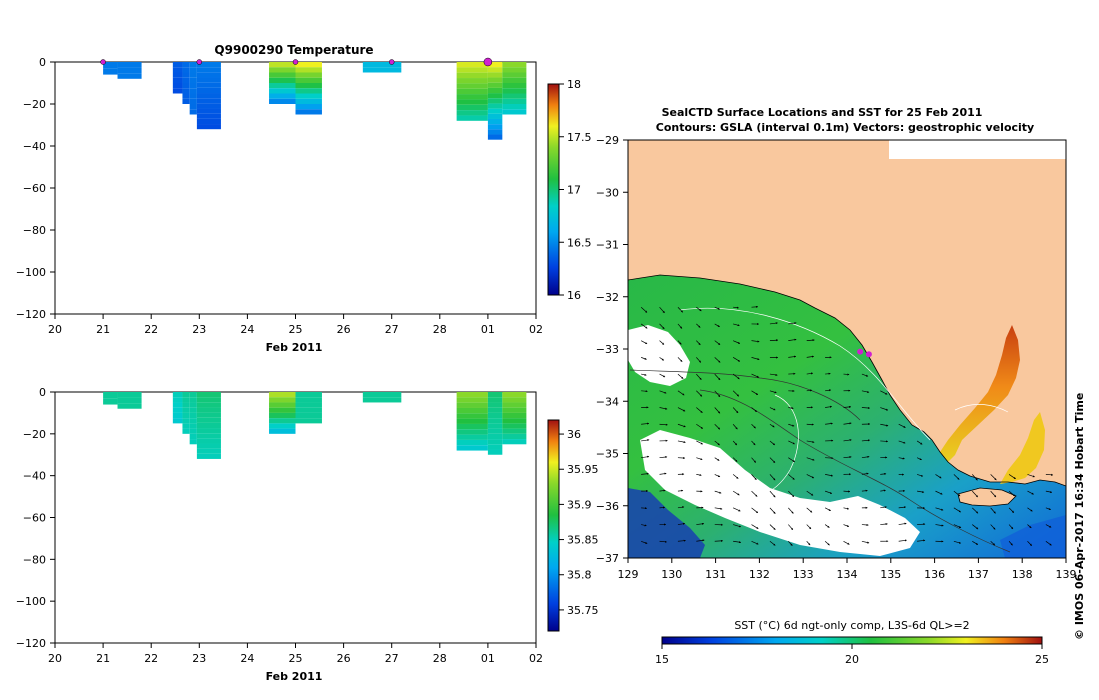 This screenshot has width=1099, height=700. Describe the element at coordinates (671, 574) in the screenshot. I see `lon-tick-label: 130` at that location.